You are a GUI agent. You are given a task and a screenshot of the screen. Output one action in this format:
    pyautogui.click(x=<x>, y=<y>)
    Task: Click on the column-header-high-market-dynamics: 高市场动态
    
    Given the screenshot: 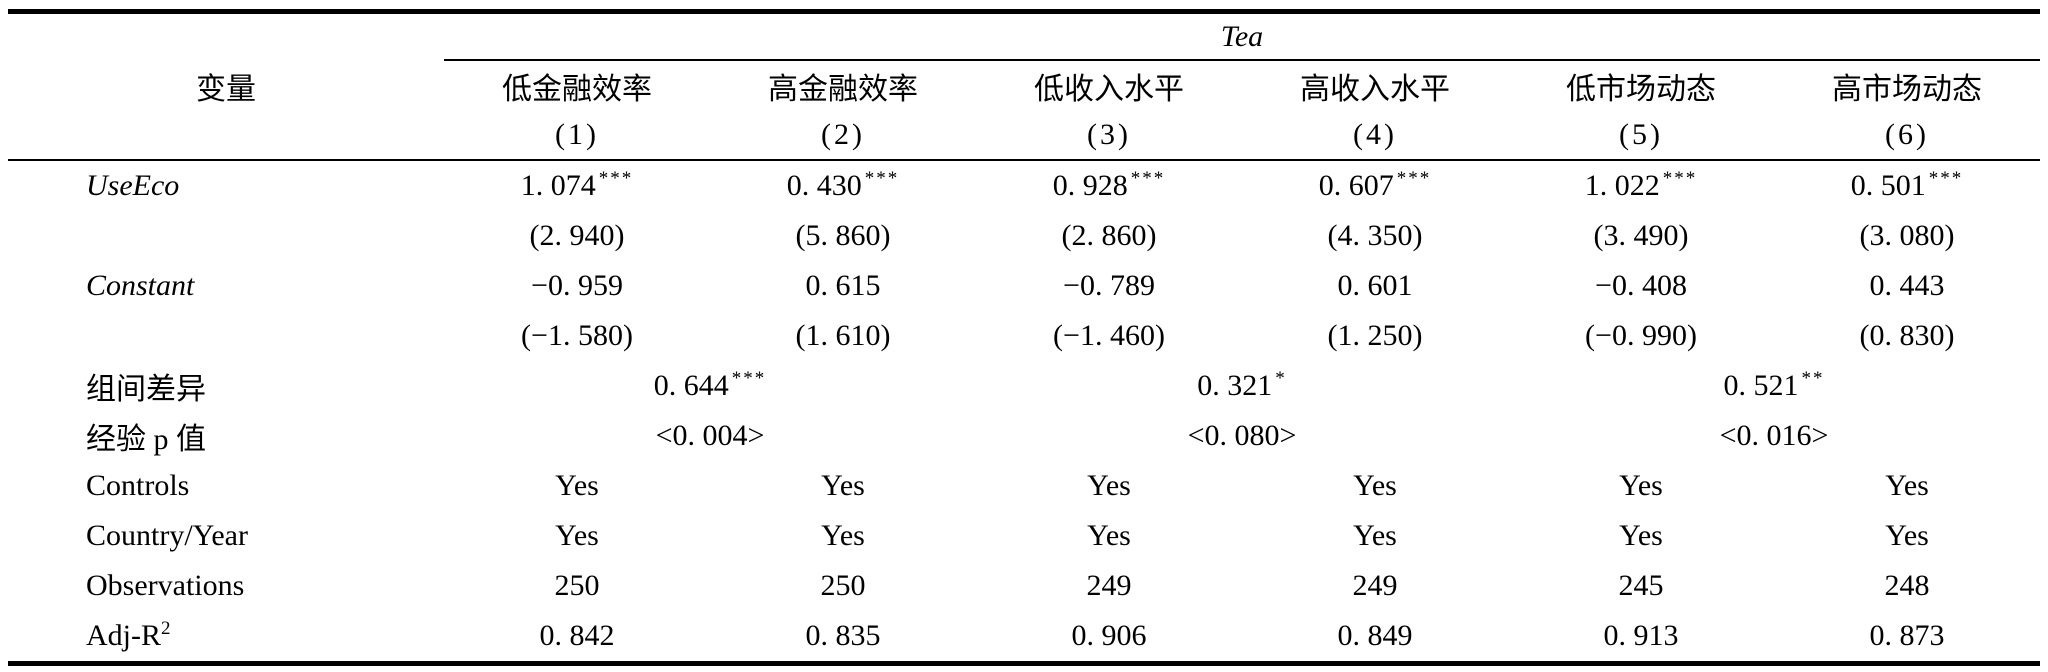 What is the action you would take?
    pyautogui.click(x=1907, y=89)
    